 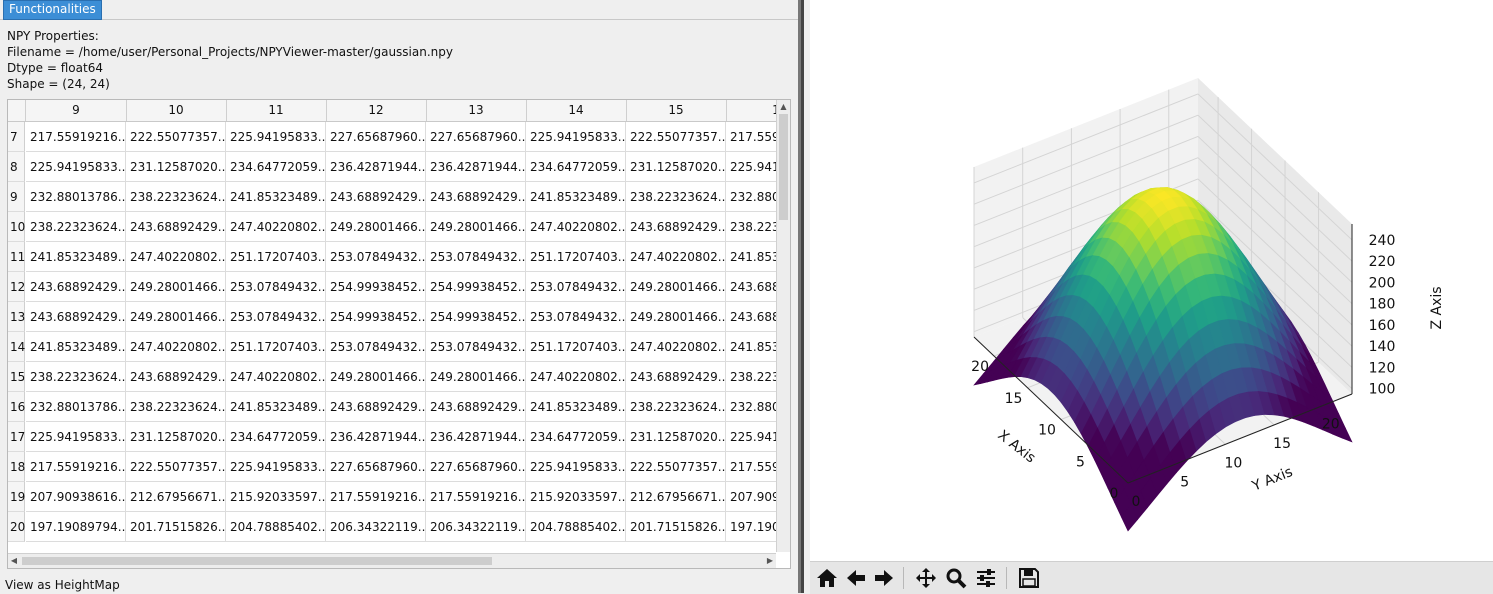 What do you see at coordinates (926, 578) in the screenshot?
I see `pan-icon` at bounding box center [926, 578].